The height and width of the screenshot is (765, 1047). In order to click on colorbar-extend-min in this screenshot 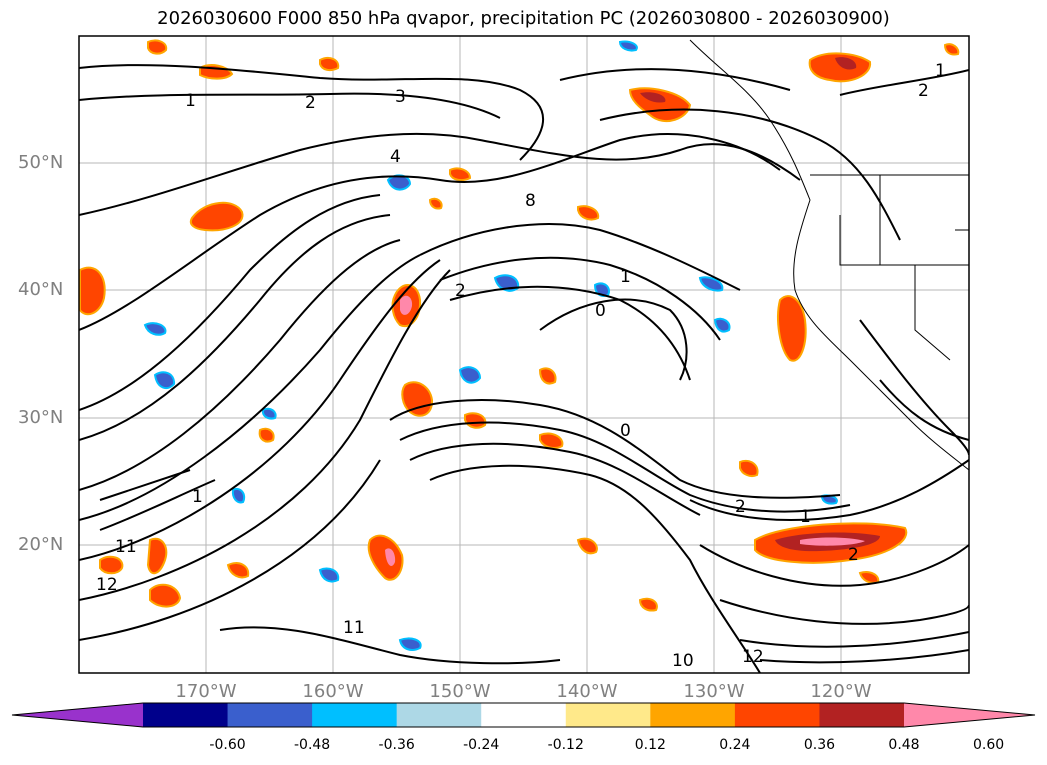, I will do `click(77, 715)`.